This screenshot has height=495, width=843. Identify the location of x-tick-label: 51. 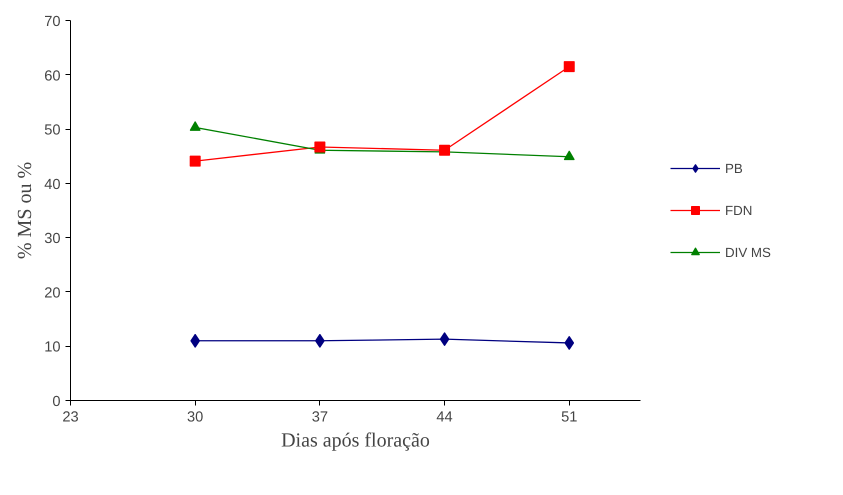
(569, 418).